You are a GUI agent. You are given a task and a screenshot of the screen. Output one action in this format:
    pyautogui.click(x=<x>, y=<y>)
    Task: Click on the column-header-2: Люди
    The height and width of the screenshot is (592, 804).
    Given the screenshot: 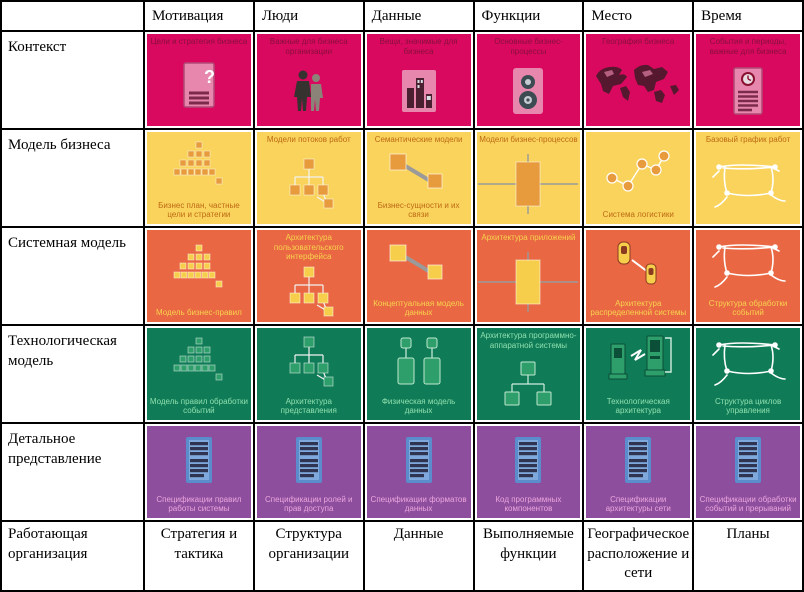 What is the action you would take?
    pyautogui.click(x=308, y=16)
    